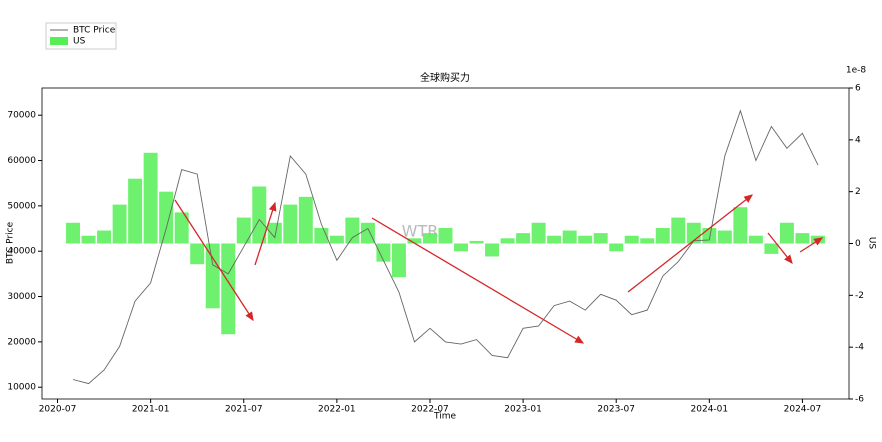  Describe the element at coordinates (21, 252) in the screenshot. I see `y-tick-label: 40000` at that location.